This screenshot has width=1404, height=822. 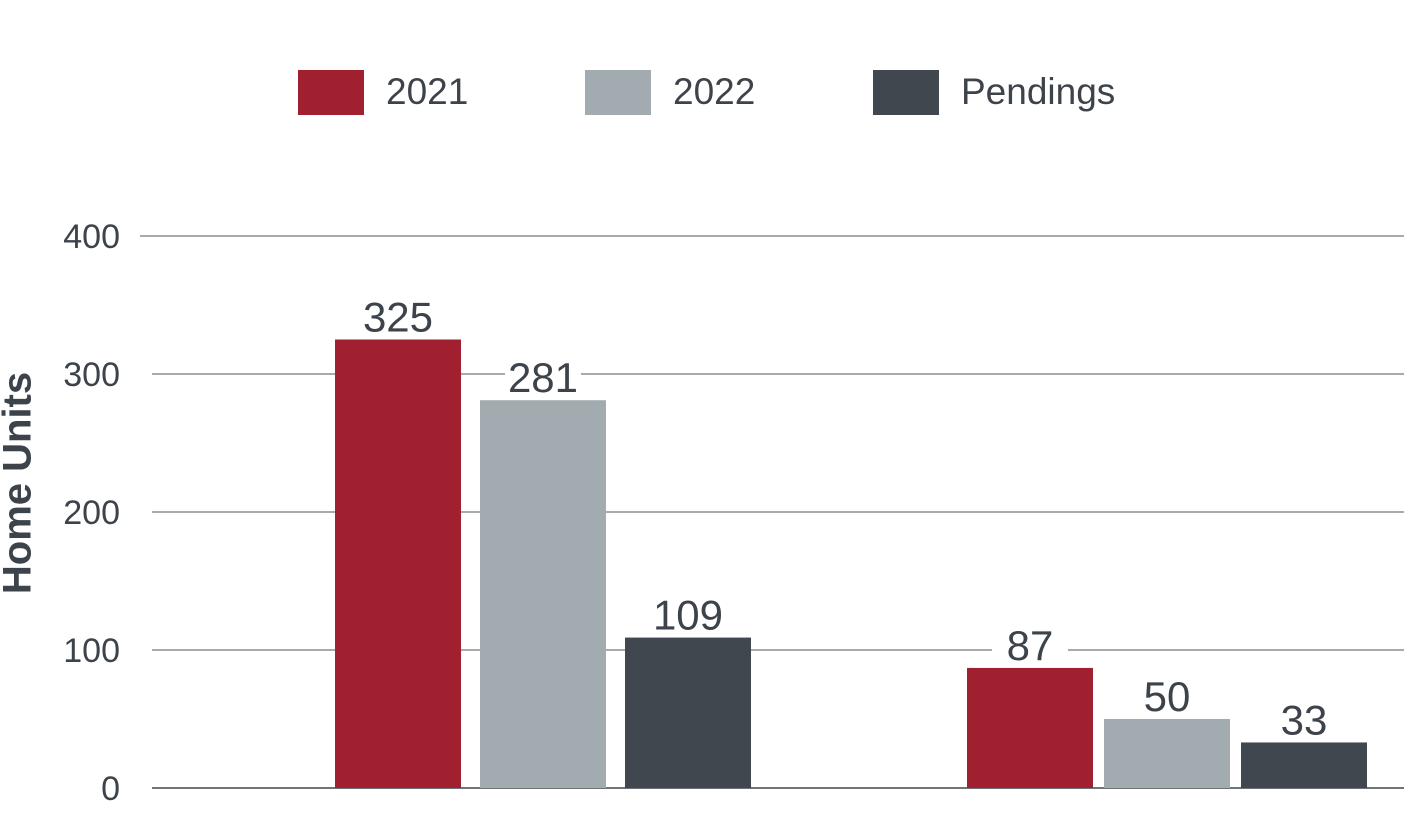 I want to click on bar-value-label: 281, so click(x=543, y=377).